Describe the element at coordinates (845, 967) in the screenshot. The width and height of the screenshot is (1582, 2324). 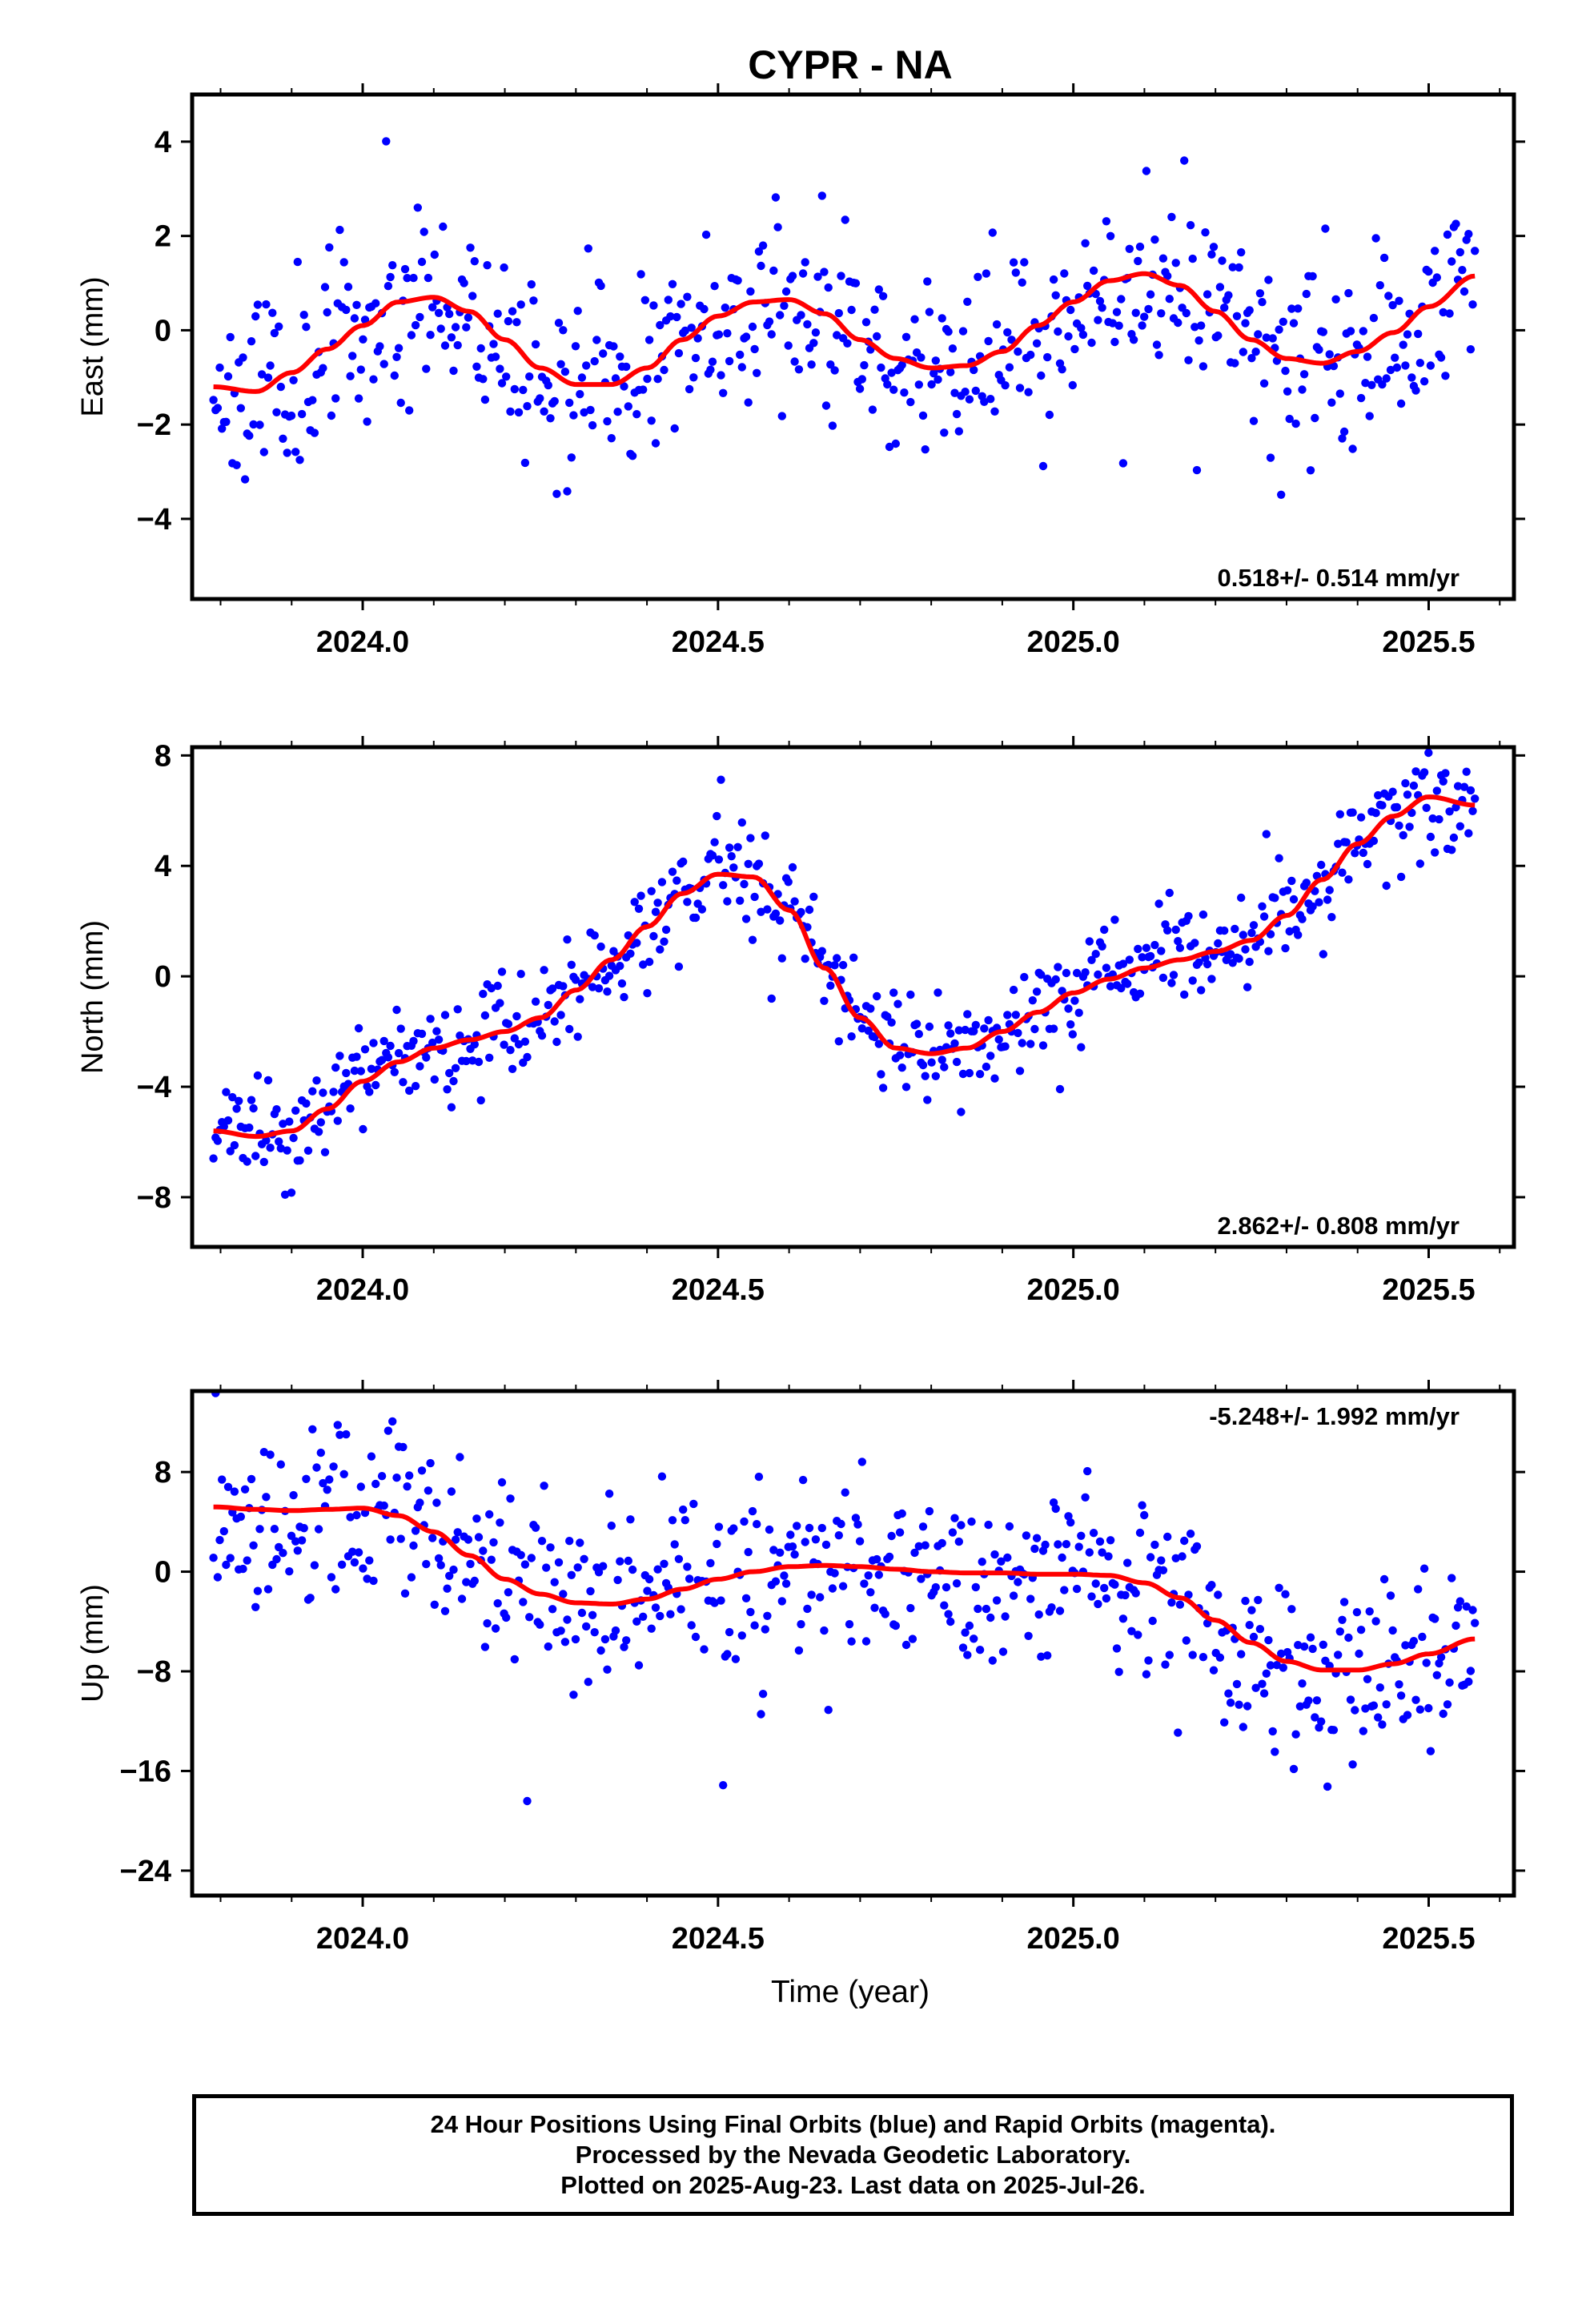
I see `north-fit-line` at that location.